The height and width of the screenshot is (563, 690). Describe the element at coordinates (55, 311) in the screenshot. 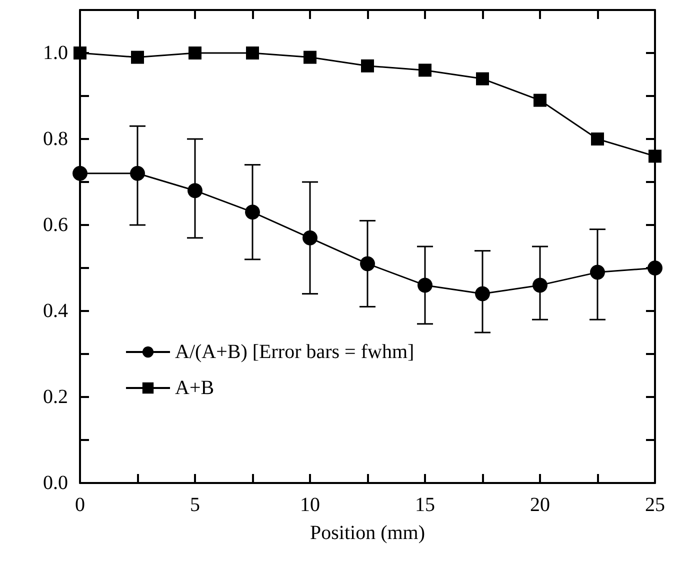

I see `y-tick-label: 0.4` at that location.